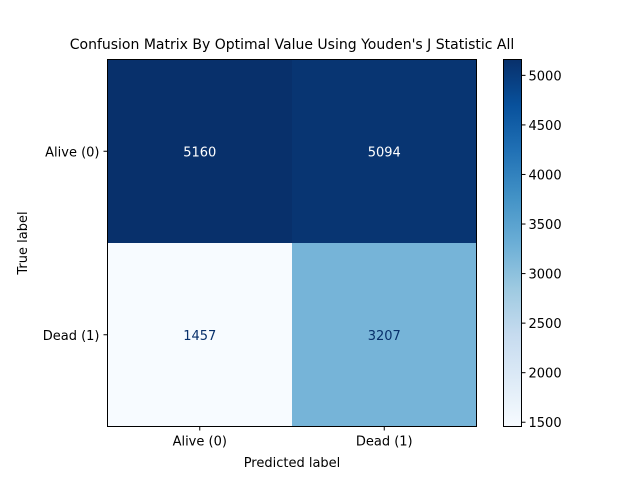  What do you see at coordinates (545, 76) in the screenshot?
I see `colorbar-tick-label: 5000` at bounding box center [545, 76].